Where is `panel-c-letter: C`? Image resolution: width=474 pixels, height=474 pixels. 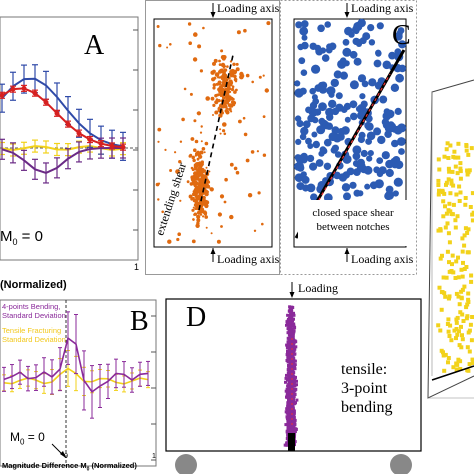
panel-c-letter: C is located at coordinates (401, 35).